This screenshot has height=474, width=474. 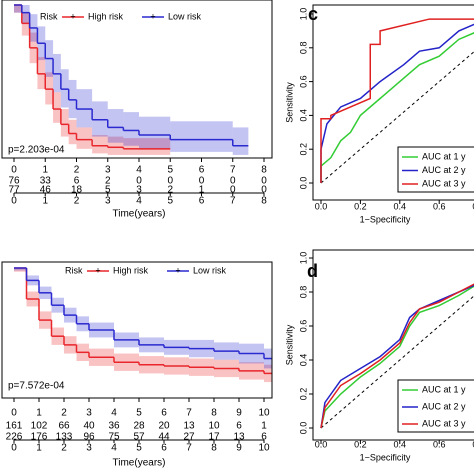 What do you see at coordinates (139, 190) in the screenshot?
I see `risk-count: 3` at bounding box center [139, 190].